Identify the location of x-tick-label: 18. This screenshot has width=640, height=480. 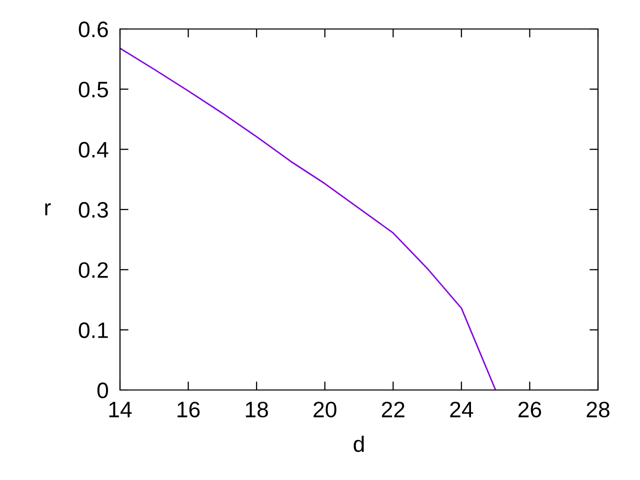
(257, 410).